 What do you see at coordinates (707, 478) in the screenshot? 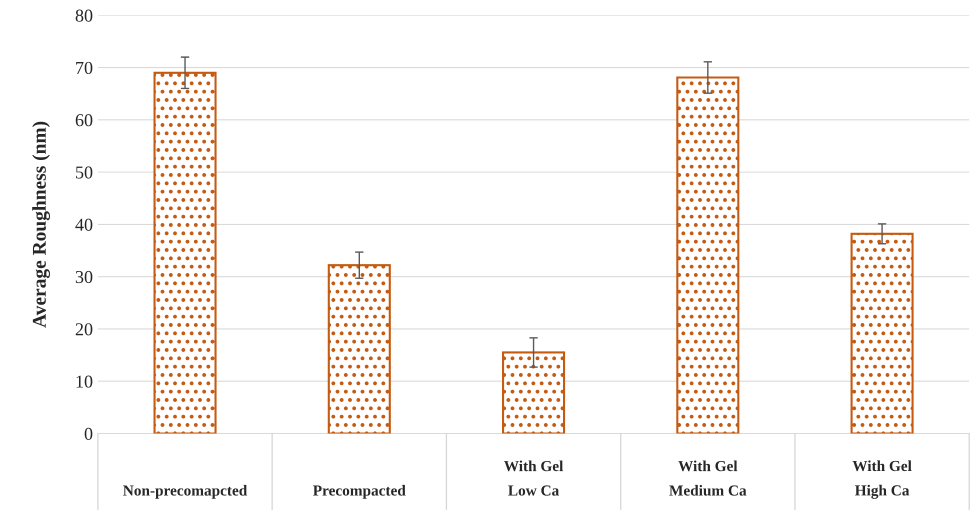
I see `x-tick-label: With Gel Medium Ca` at bounding box center [707, 478].